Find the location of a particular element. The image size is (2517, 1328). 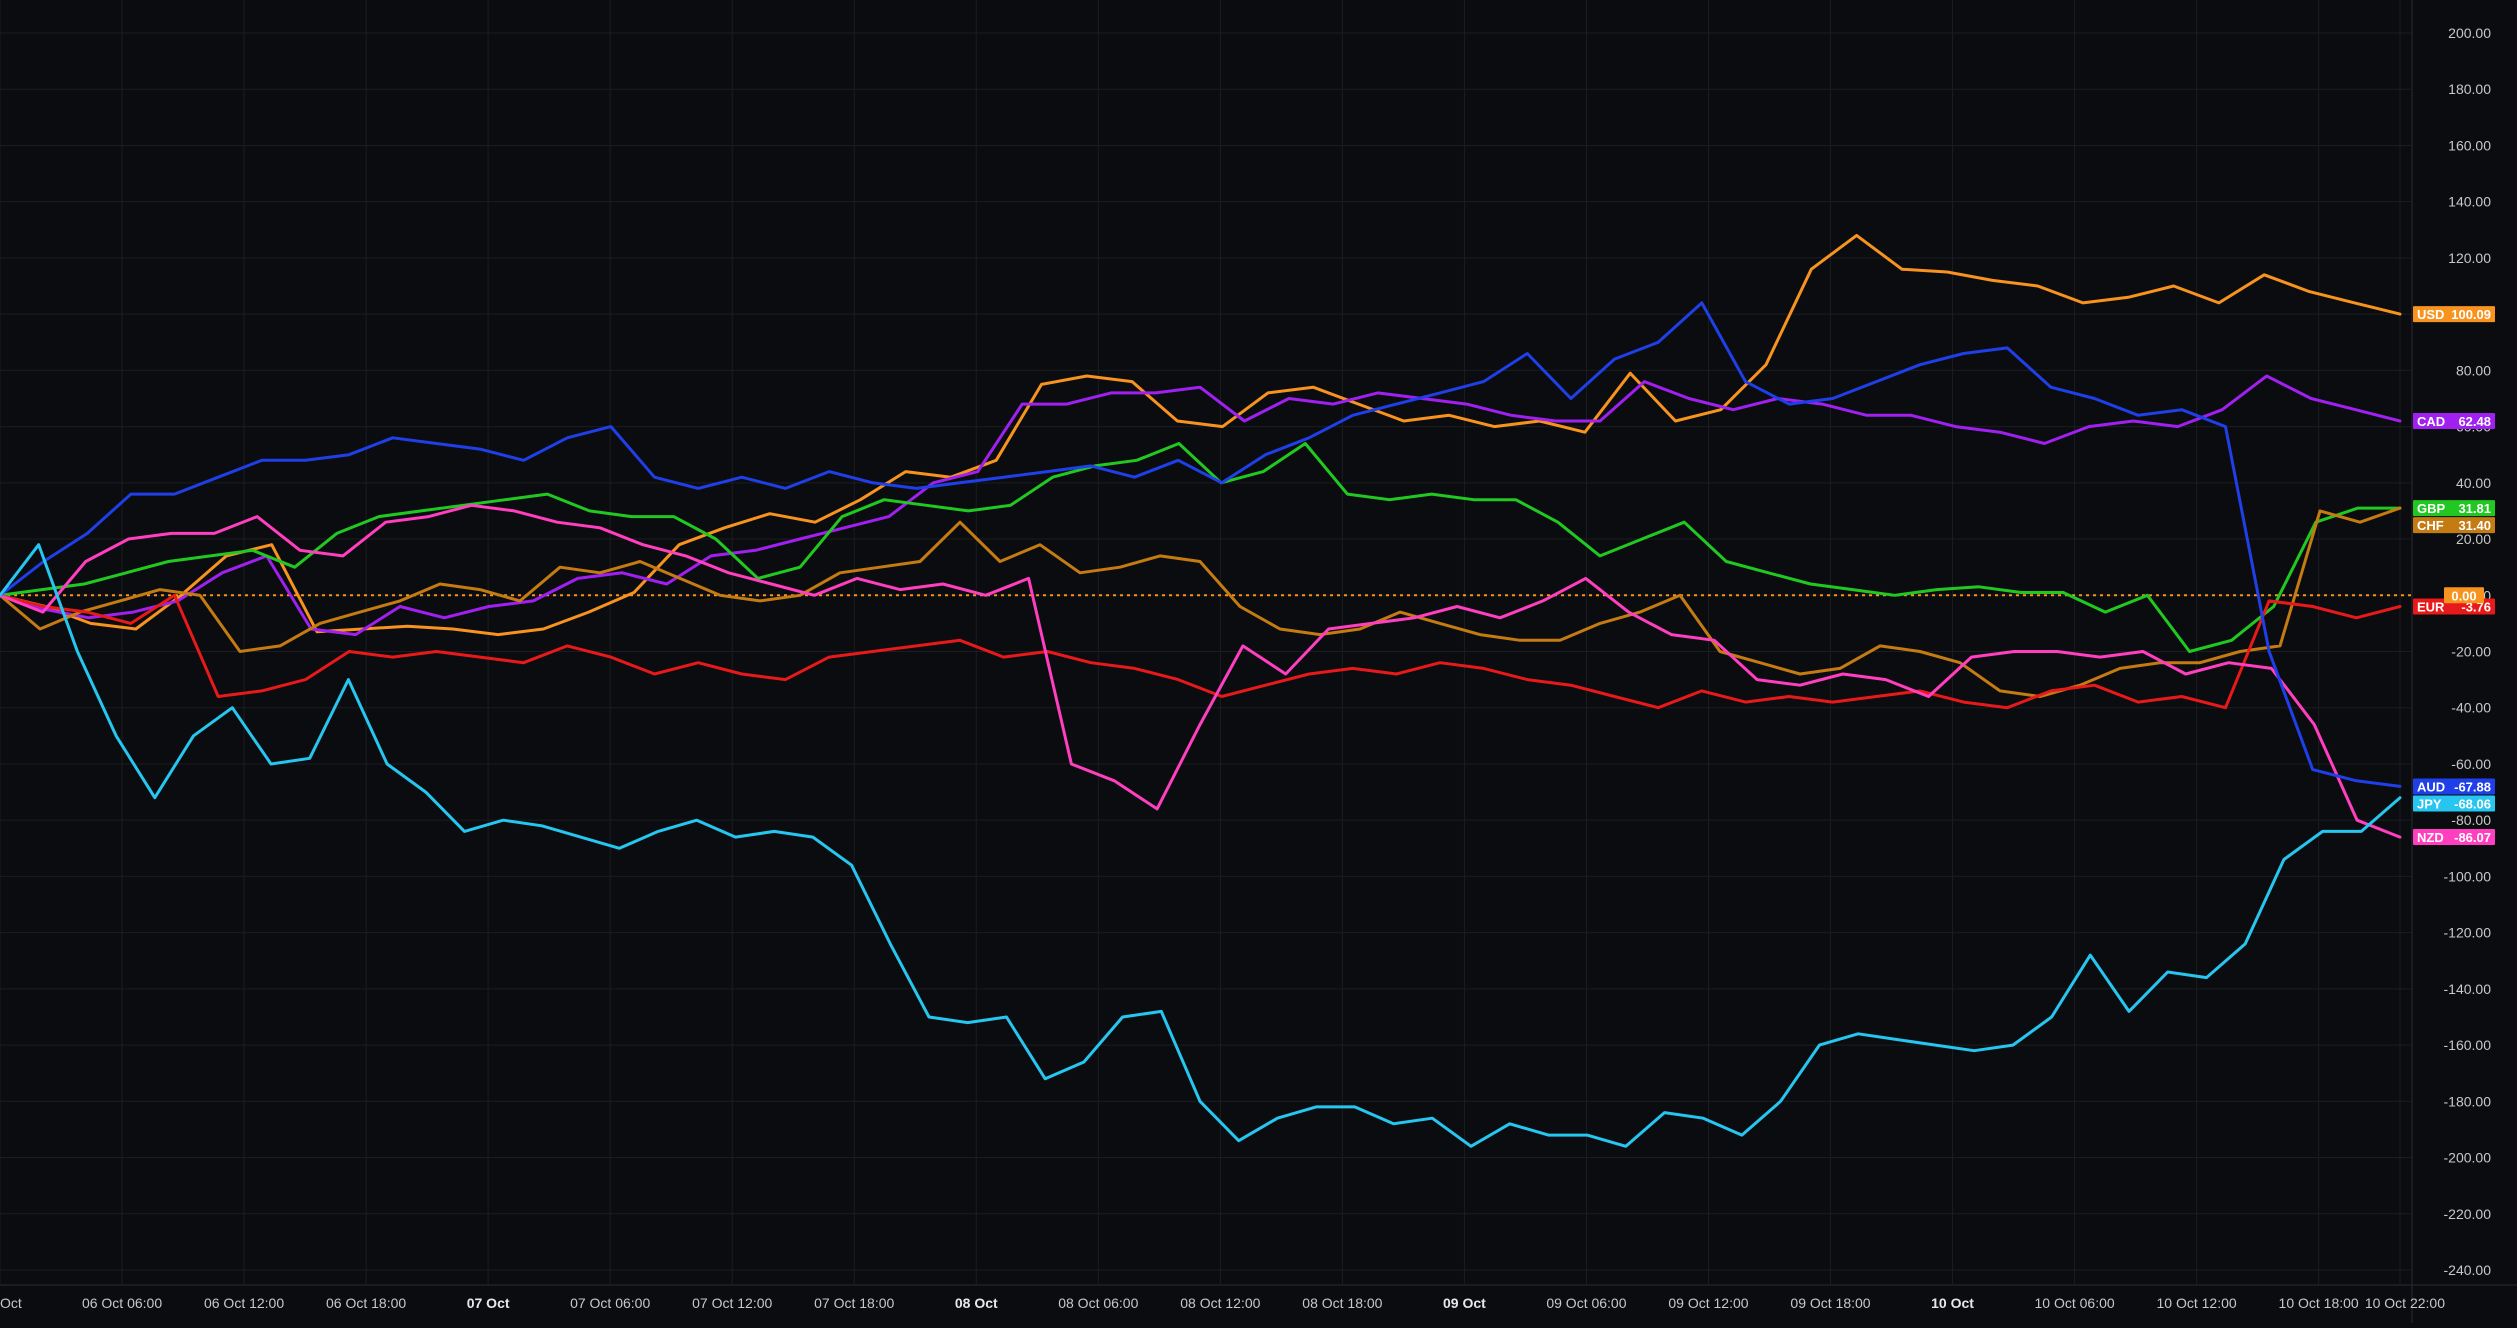

y-tick-label: 40.00 is located at coordinates (2473, 483).